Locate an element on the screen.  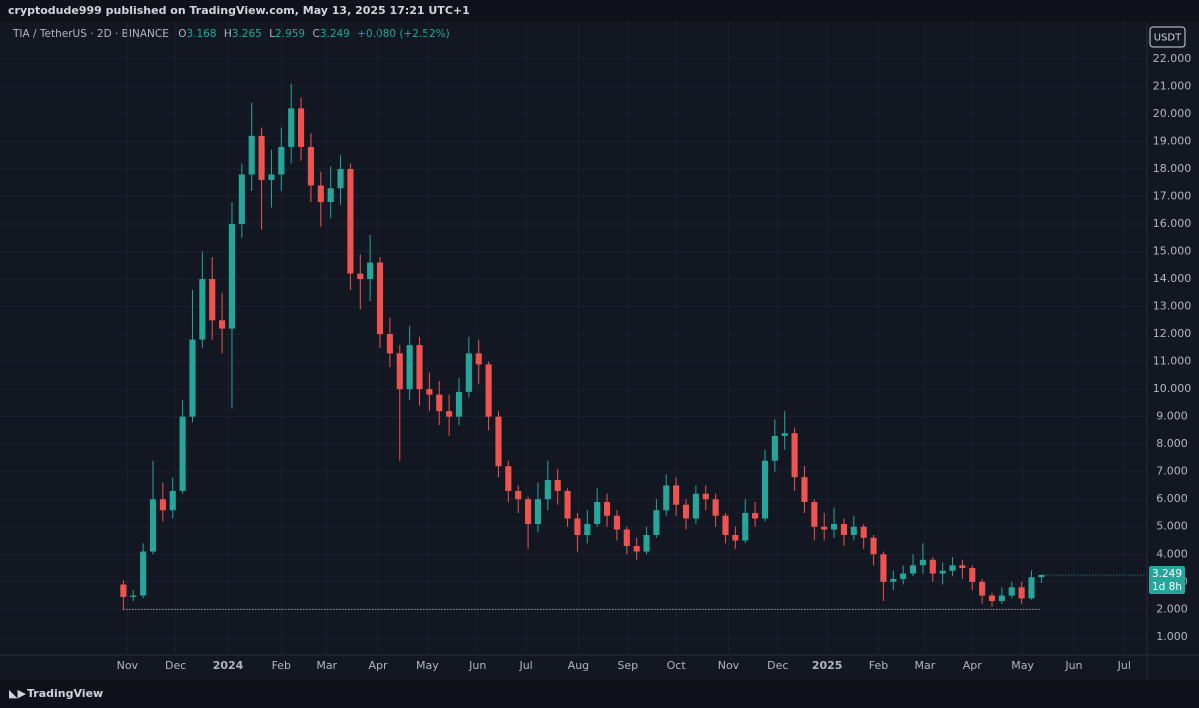
currency: USDT is located at coordinates (1168, 38).